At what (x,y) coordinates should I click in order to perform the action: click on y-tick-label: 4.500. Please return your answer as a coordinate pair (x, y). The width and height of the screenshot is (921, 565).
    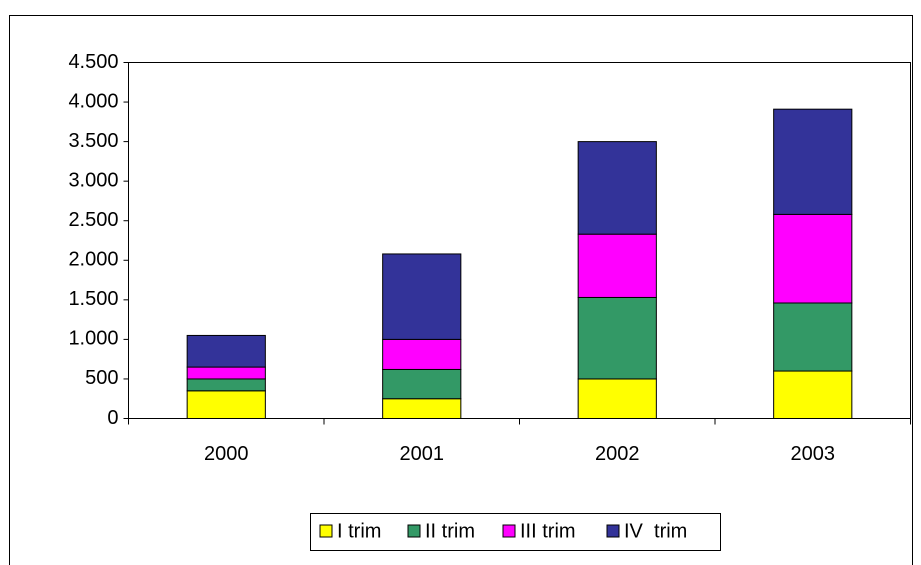
    Looking at the image, I should click on (93, 62).